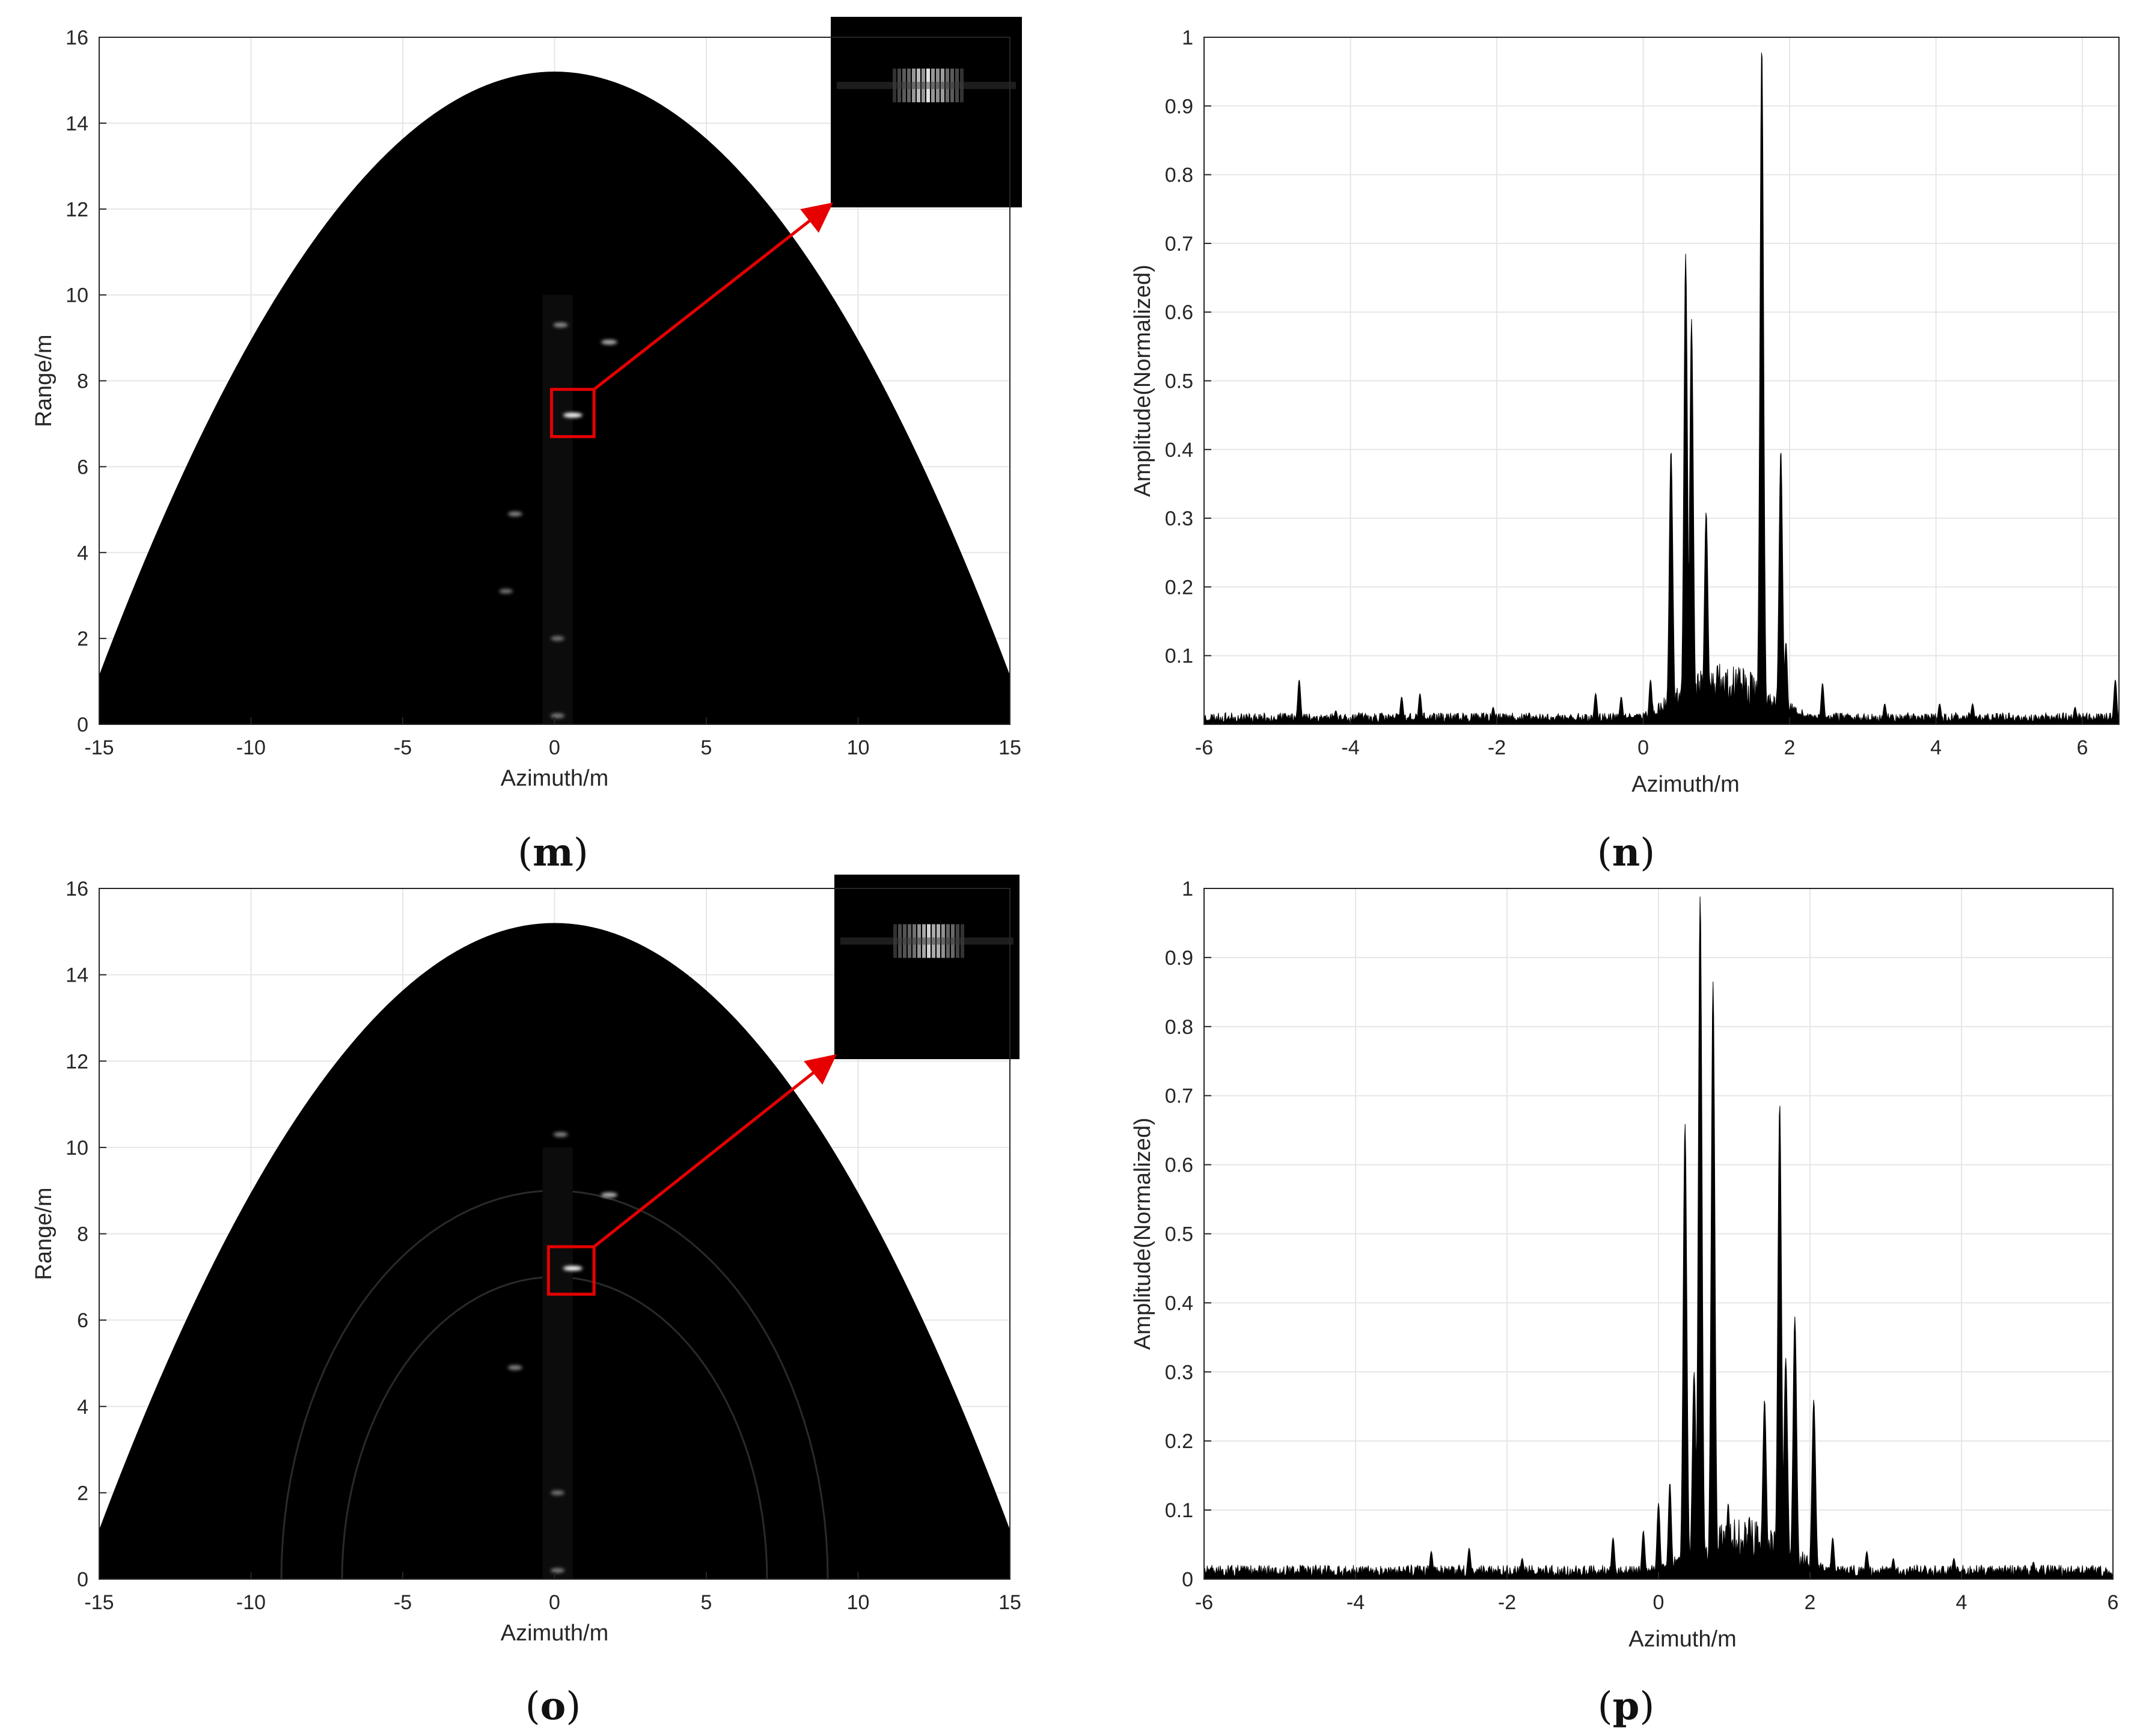 The height and width of the screenshot is (1736, 2134). Describe the element at coordinates (707, 747) in the screenshot. I see `x-tick-label: 5` at that location.